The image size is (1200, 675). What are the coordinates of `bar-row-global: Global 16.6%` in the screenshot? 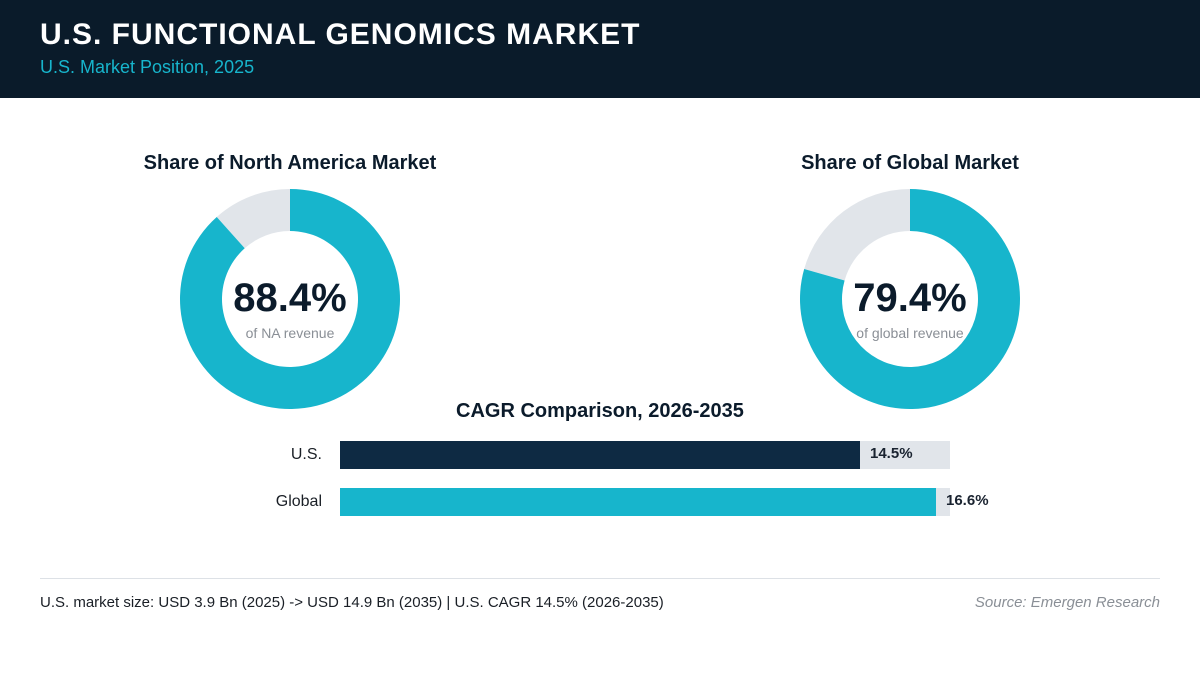 It's located at (600, 502).